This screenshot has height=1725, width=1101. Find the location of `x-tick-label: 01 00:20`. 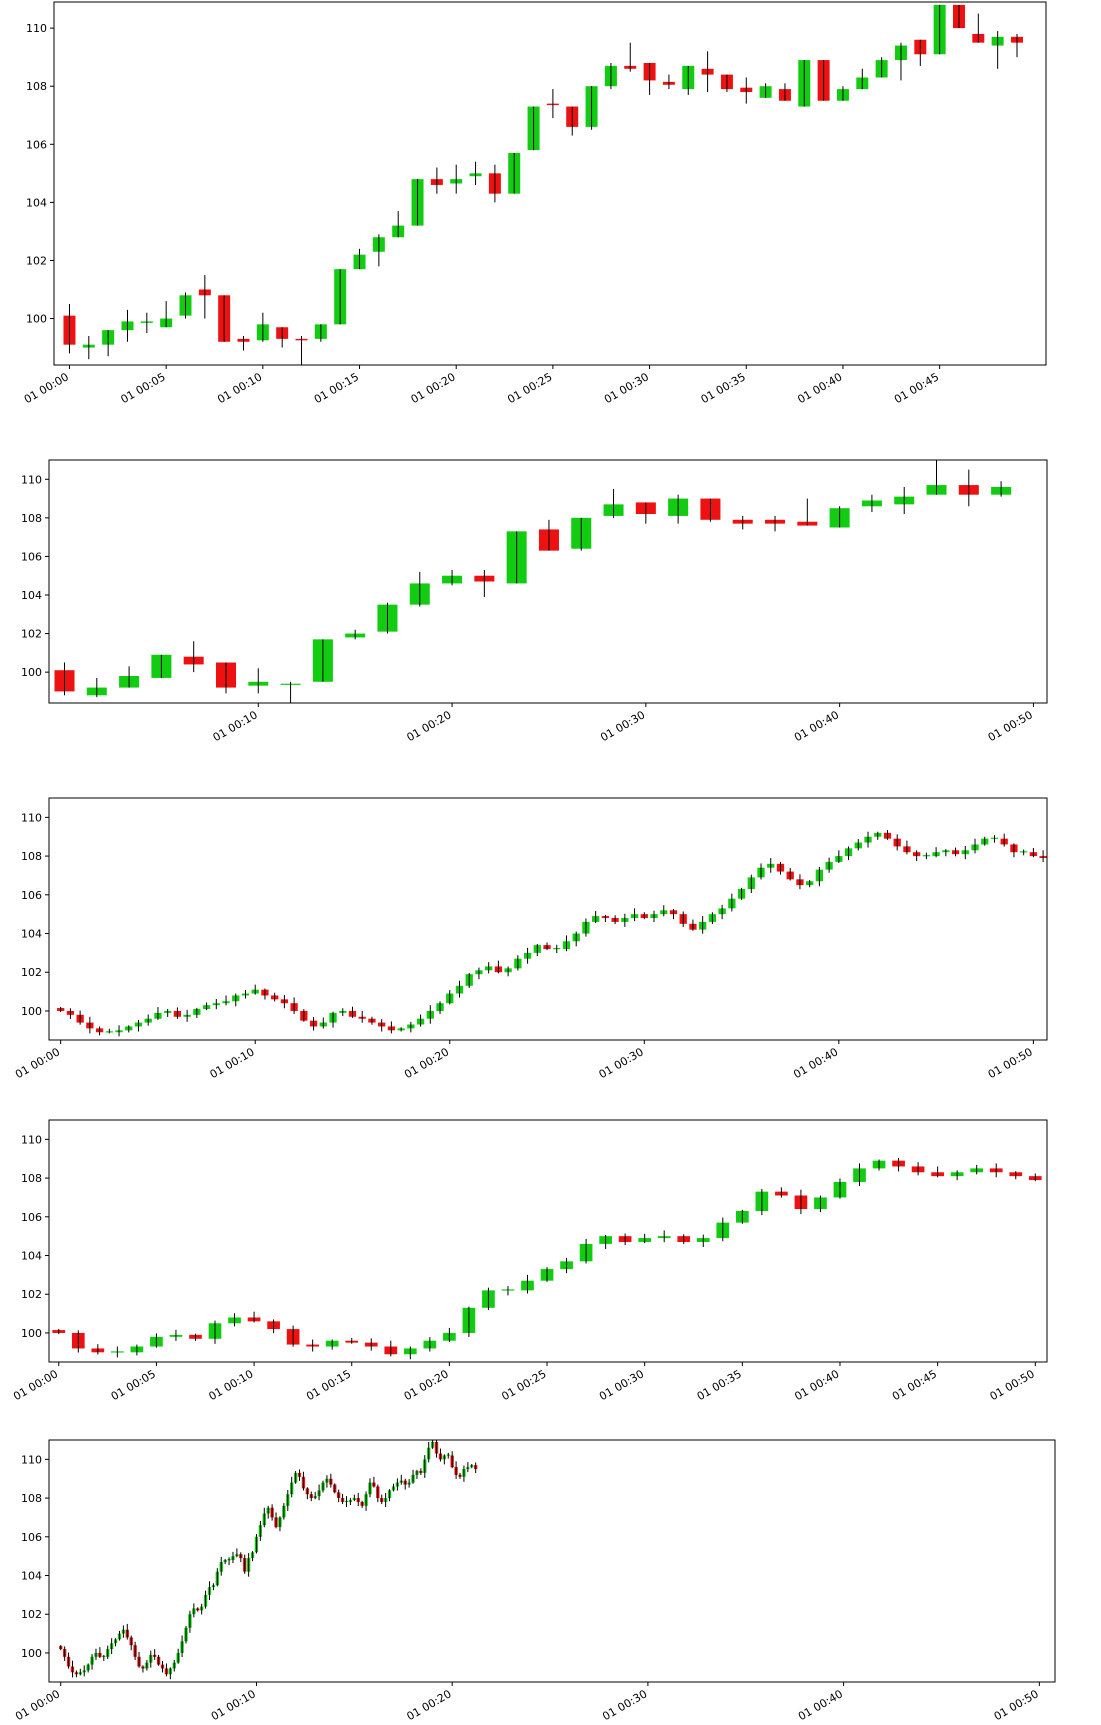

x-tick-label: 01 00:20 is located at coordinates (429, 1704).